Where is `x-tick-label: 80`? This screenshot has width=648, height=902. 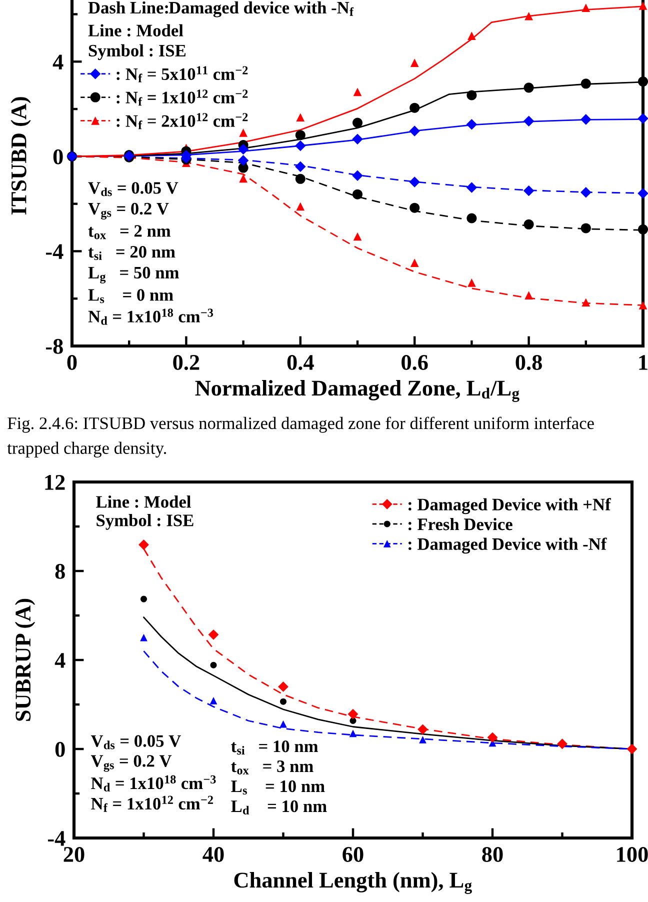
x-tick-label: 80 is located at coordinates (492, 854).